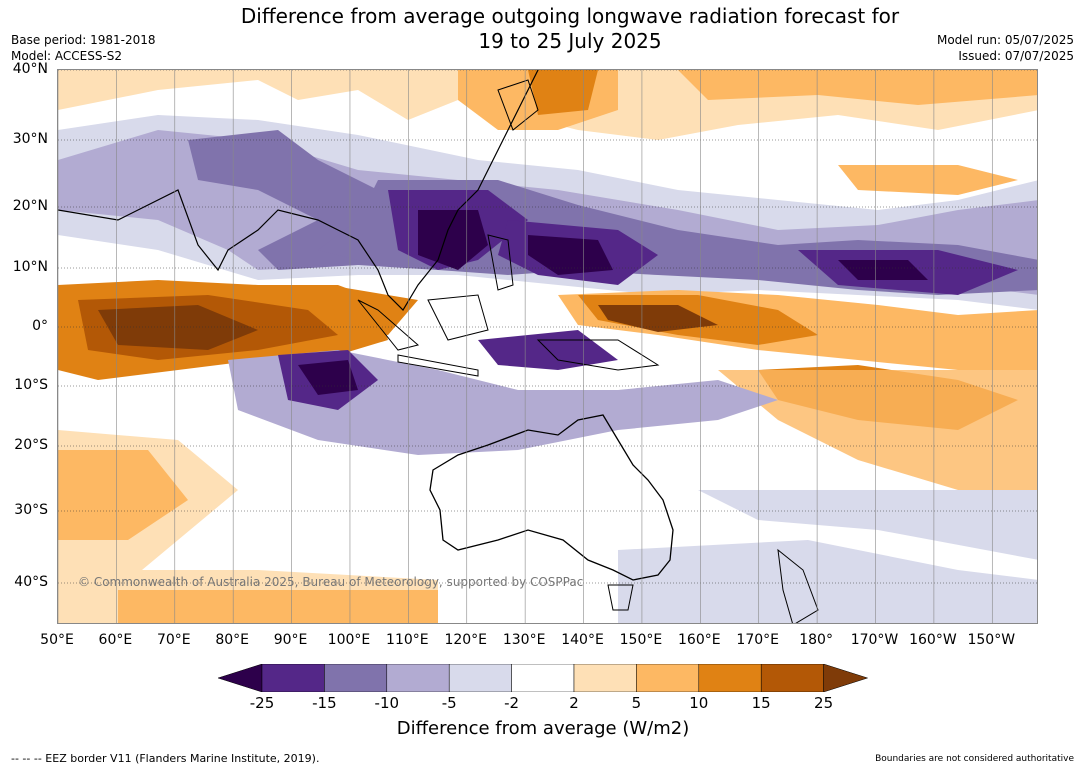 The height and width of the screenshot is (770, 1085). I want to click on longitude-label: 140°E, so click(582, 640).